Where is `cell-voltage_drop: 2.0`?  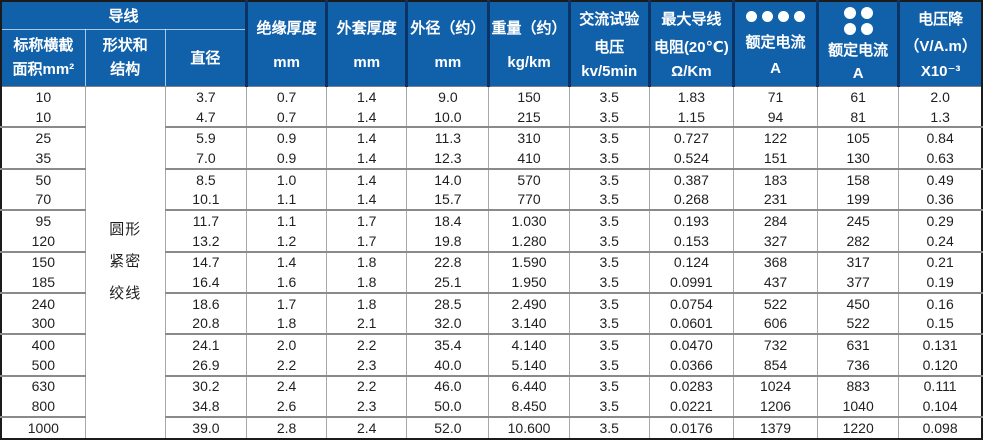
cell-voltage_drop: 2.0 is located at coordinates (940, 96).